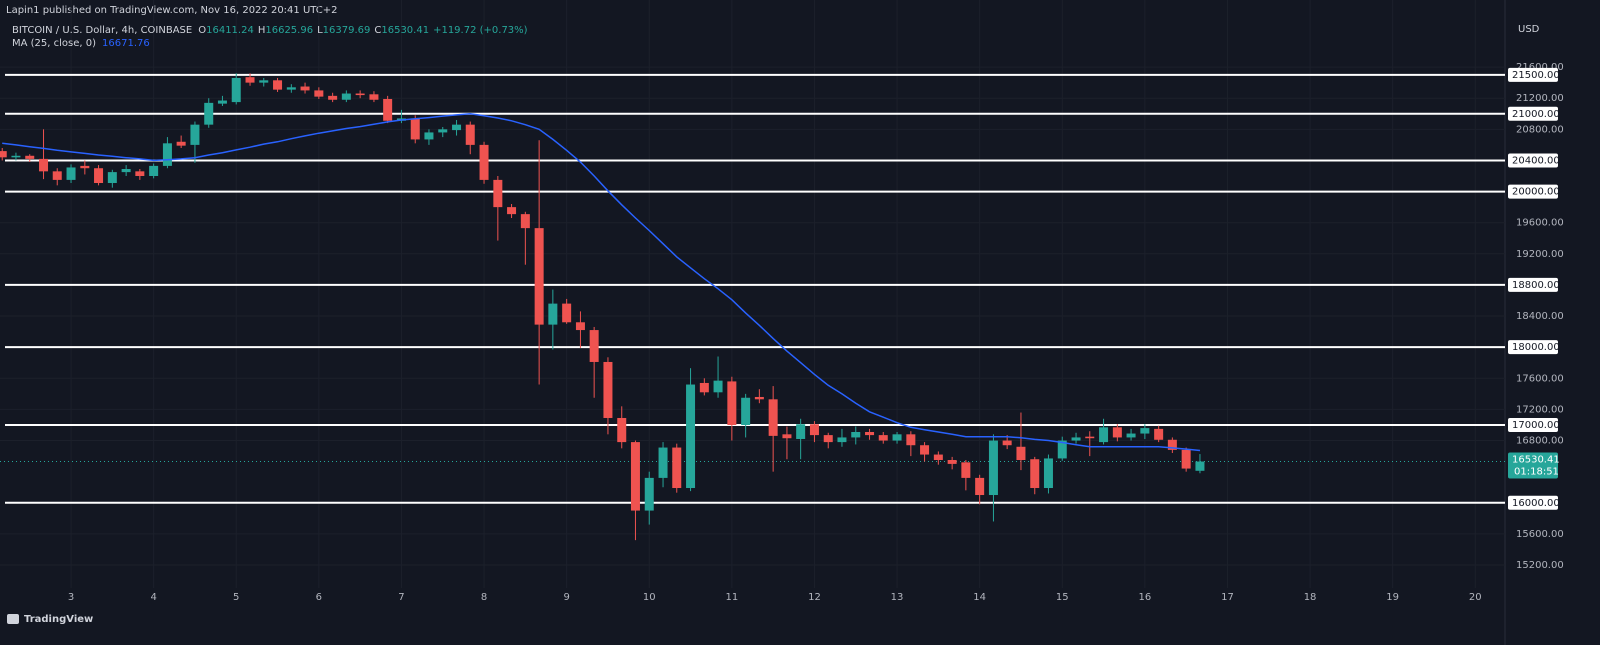 The width and height of the screenshot is (1600, 645). I want to click on y-tick-label: 21600.00, so click(1540, 67).